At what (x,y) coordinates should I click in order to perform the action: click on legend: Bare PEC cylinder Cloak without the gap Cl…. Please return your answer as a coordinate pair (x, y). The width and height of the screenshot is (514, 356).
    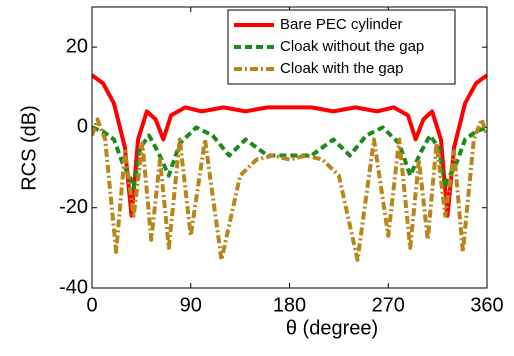
    Looking at the image, I should click on (341, 47).